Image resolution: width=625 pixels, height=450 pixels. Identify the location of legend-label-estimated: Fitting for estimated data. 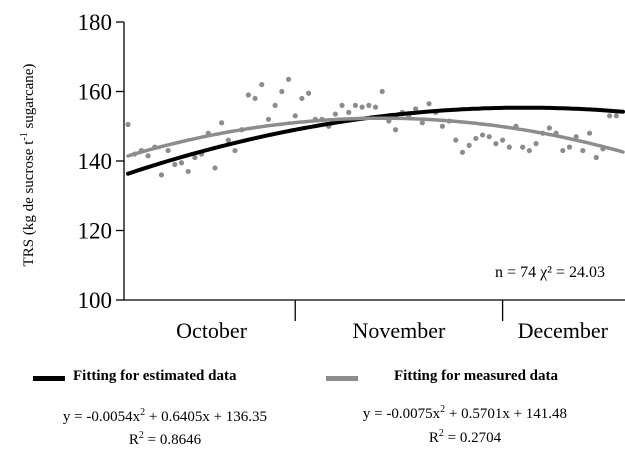
(155, 376).